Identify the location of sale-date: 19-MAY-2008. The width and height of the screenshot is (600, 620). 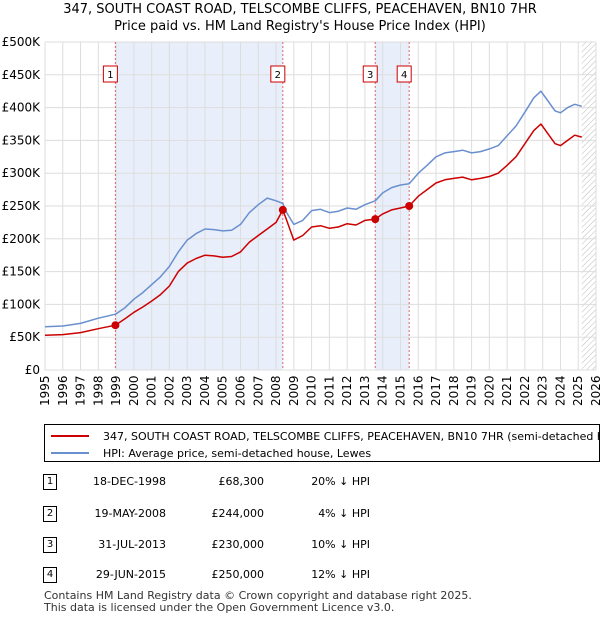
(130, 513).